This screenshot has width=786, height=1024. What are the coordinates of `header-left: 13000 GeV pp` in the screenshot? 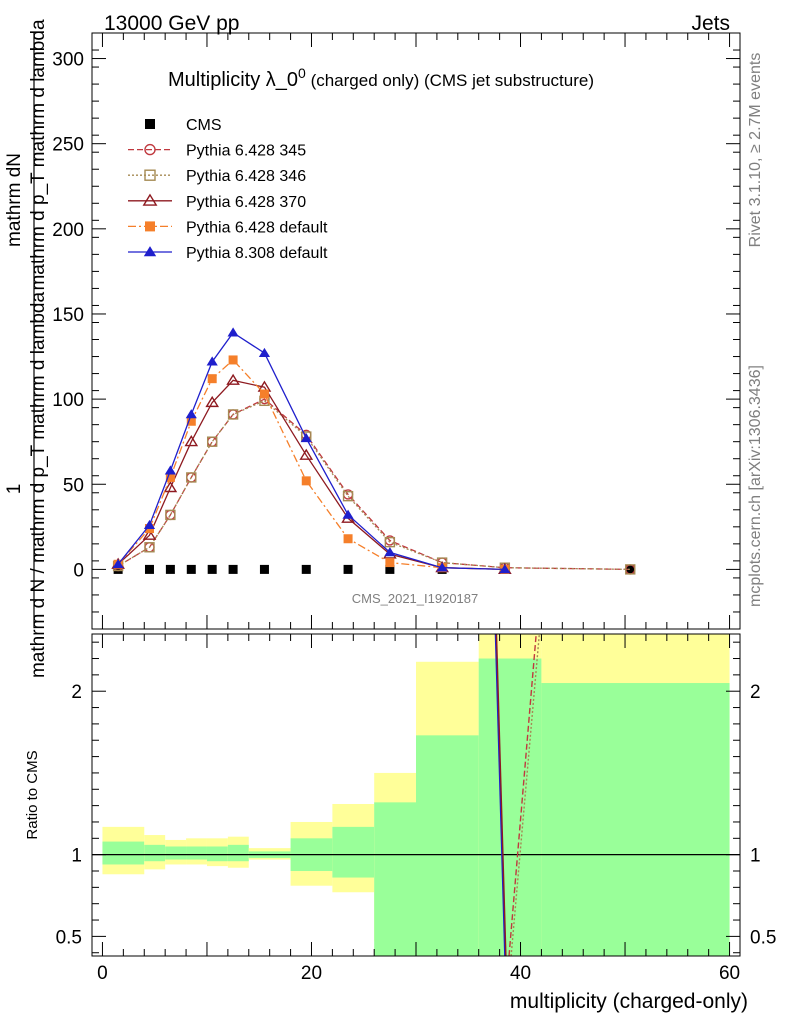 It's located at (171, 23).